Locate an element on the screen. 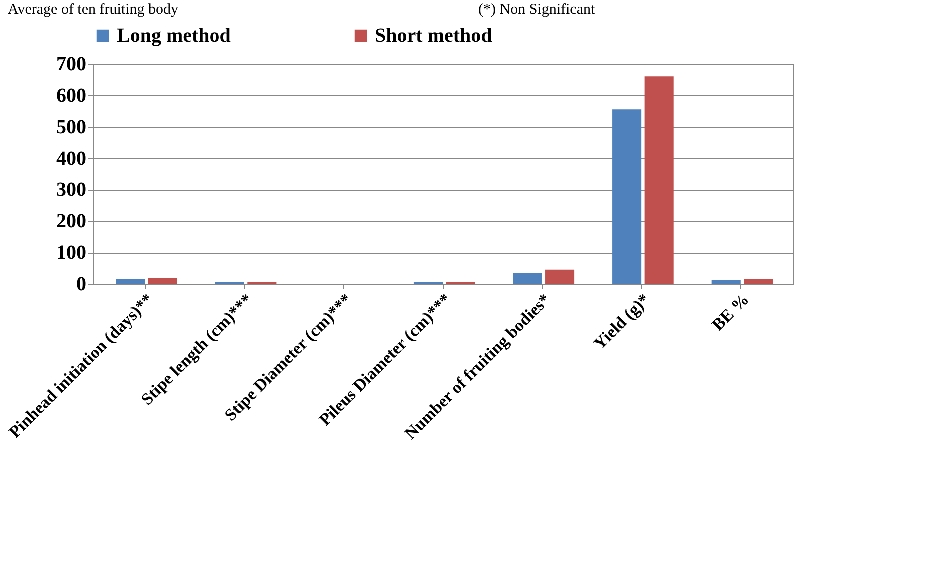 The image size is (952, 568). legend-label: Long method is located at coordinates (174, 36).